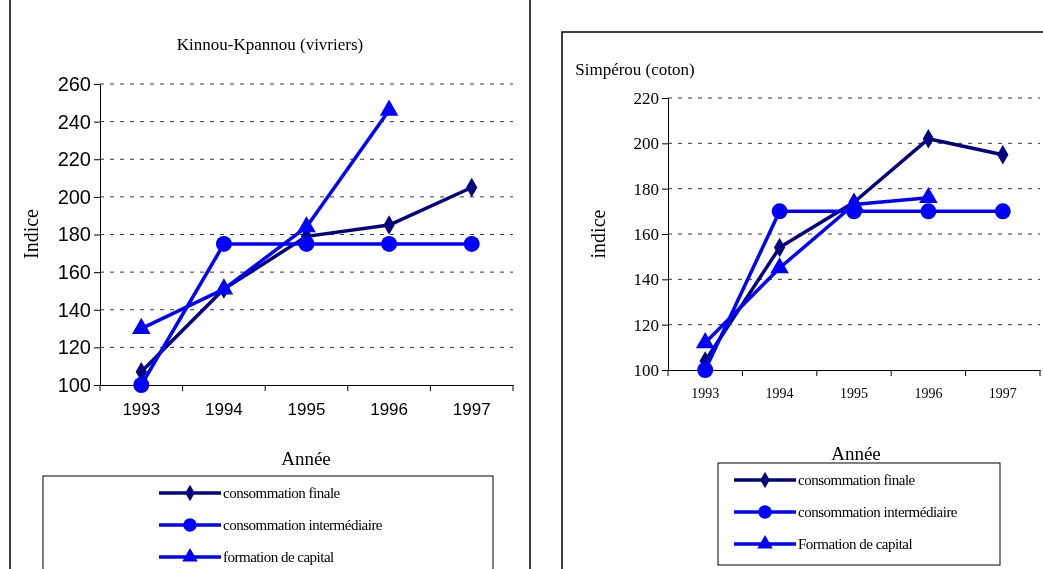 The image size is (1043, 569). I want to click on chart-title: Simpérou (coton), so click(635, 69).